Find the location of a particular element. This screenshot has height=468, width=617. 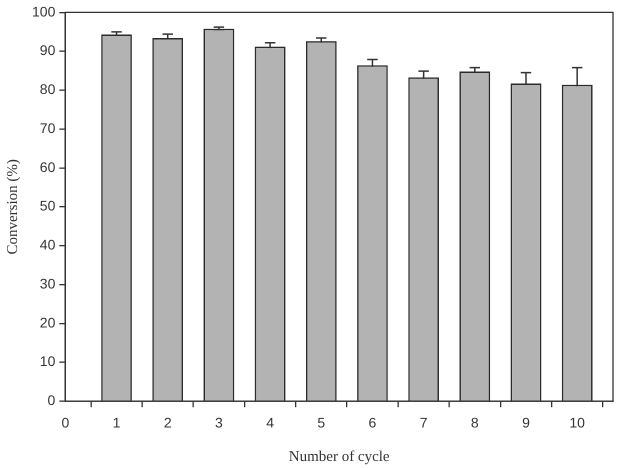

y-tick-label: 0 is located at coordinates (52, 400).